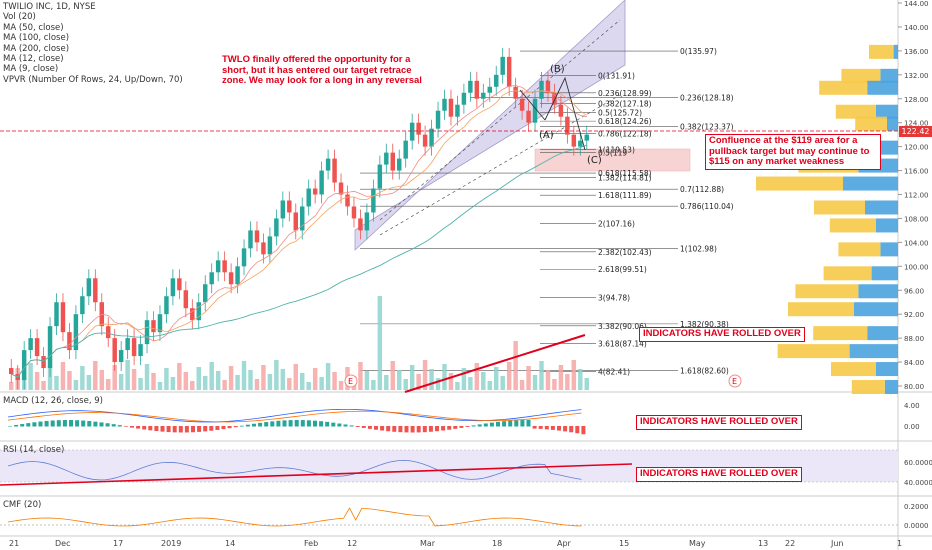  Describe the element at coordinates (455, 543) in the screenshot. I see `time-axis: 21 Dec 17 2019 14 Feb 12 Mar 18 Apr 15 May 13 22 Jun 1` at that location.